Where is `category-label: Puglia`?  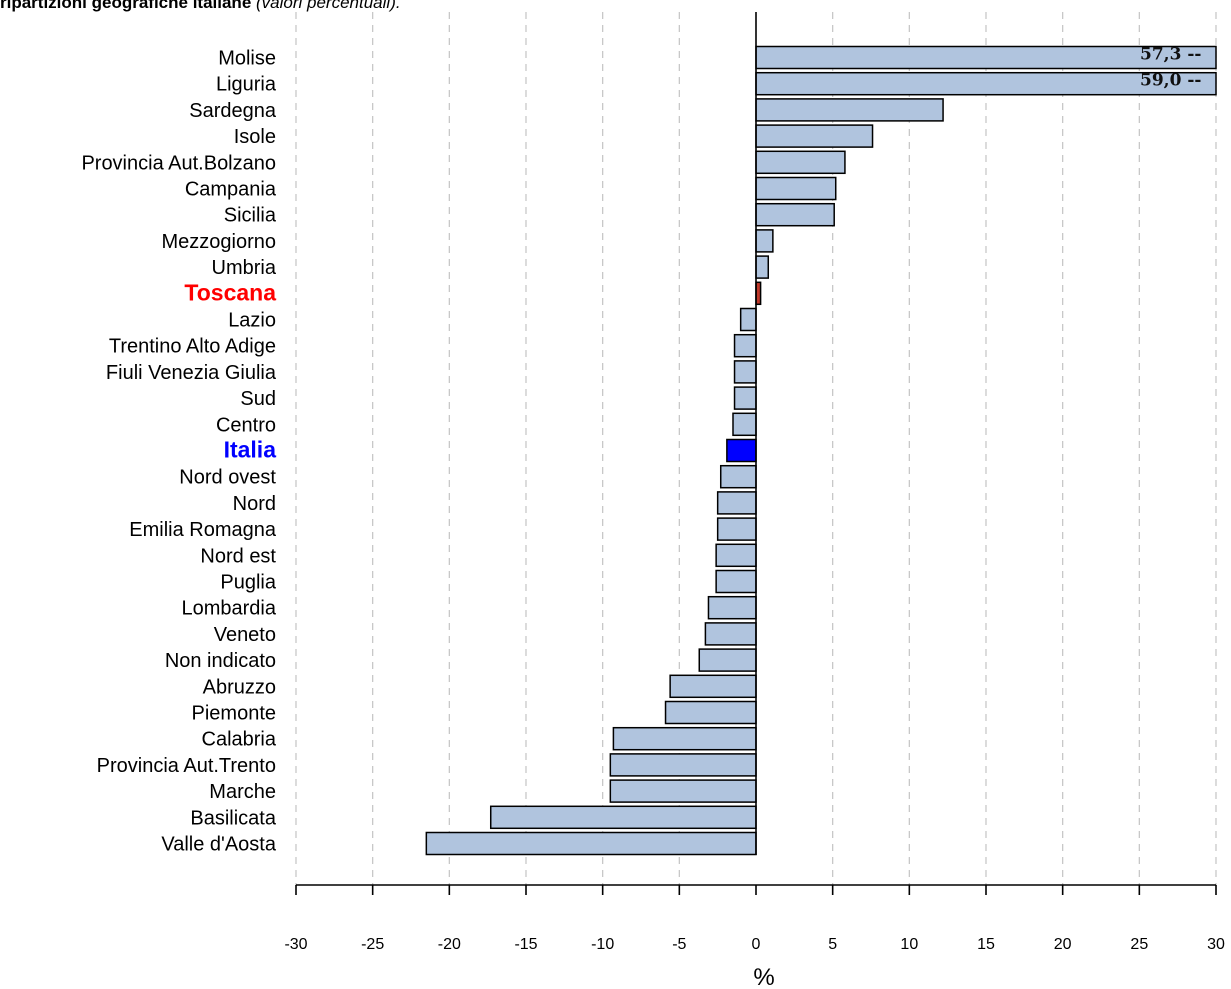
category-label: Puglia is located at coordinates (248, 583).